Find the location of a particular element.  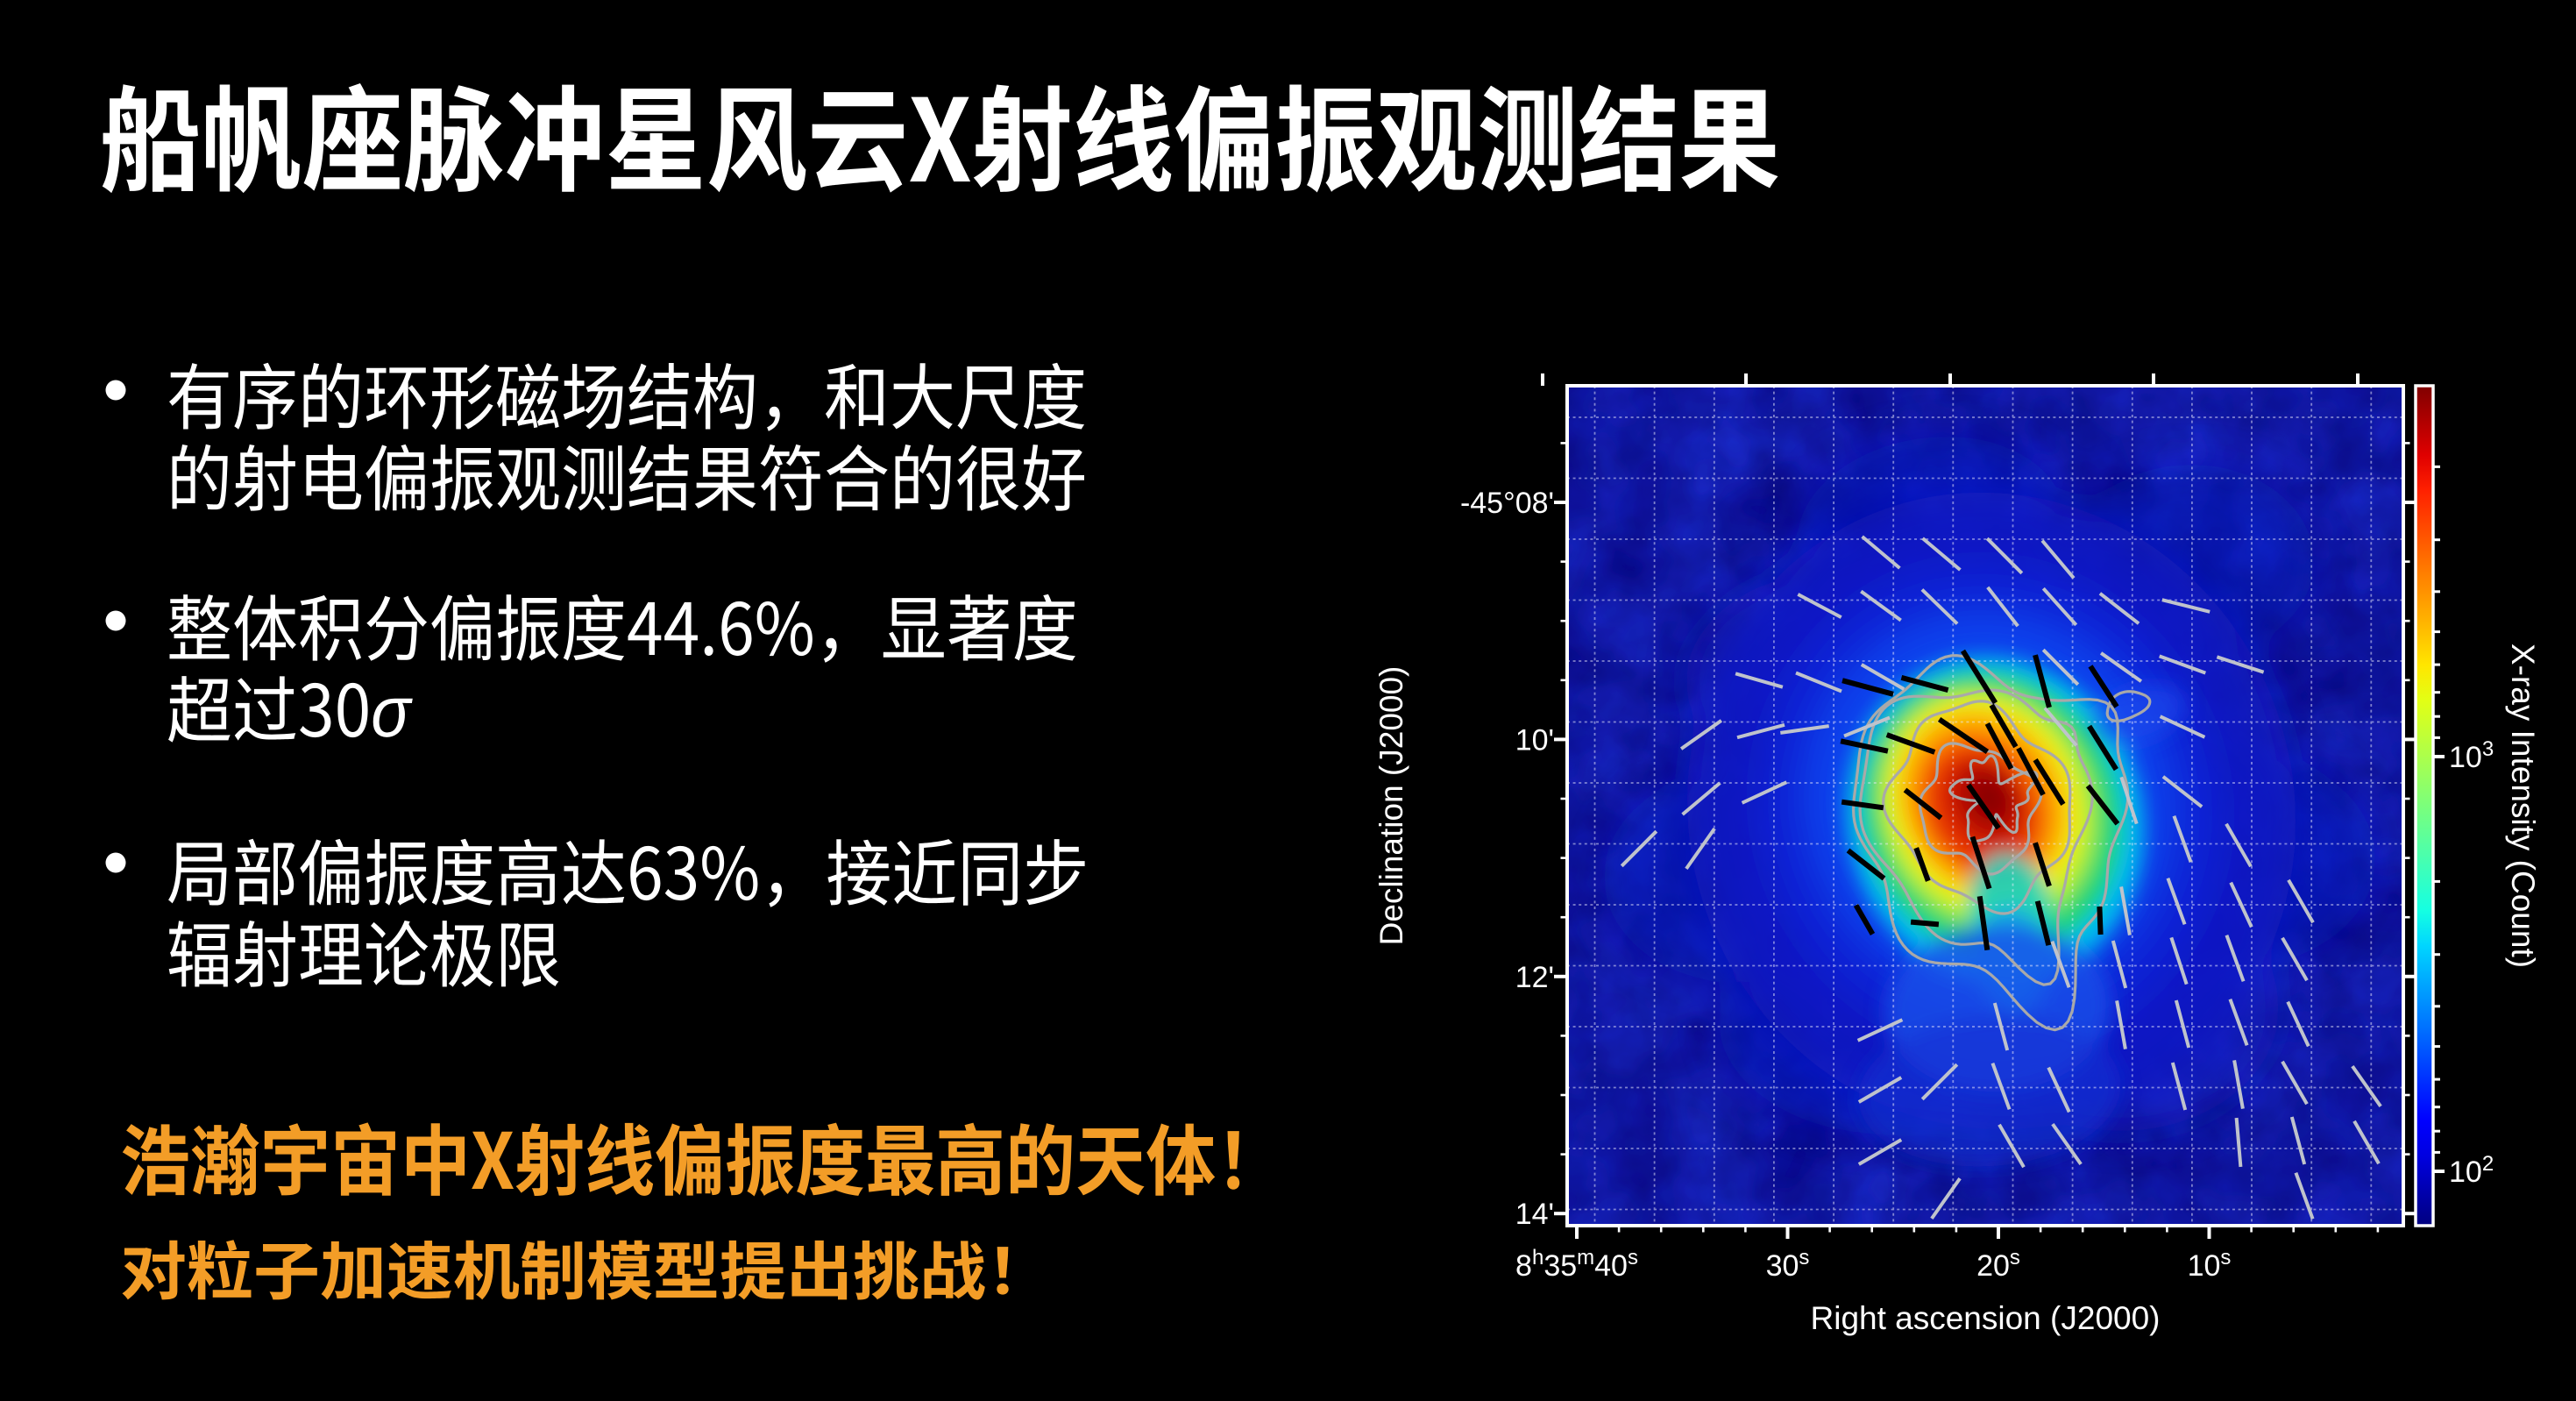

svg-text: Right ascension (J2000) is located at coordinates (1986, 1318).